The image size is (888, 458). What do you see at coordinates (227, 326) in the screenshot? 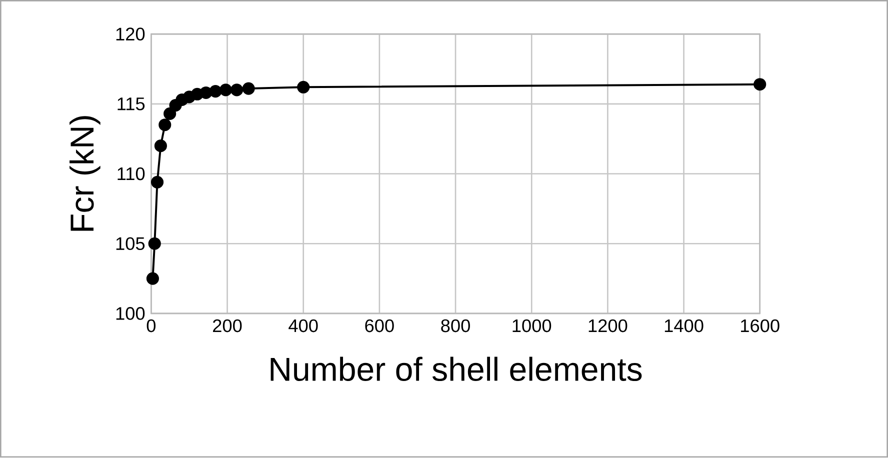
I see `x-tick-label: 200` at bounding box center [227, 326].